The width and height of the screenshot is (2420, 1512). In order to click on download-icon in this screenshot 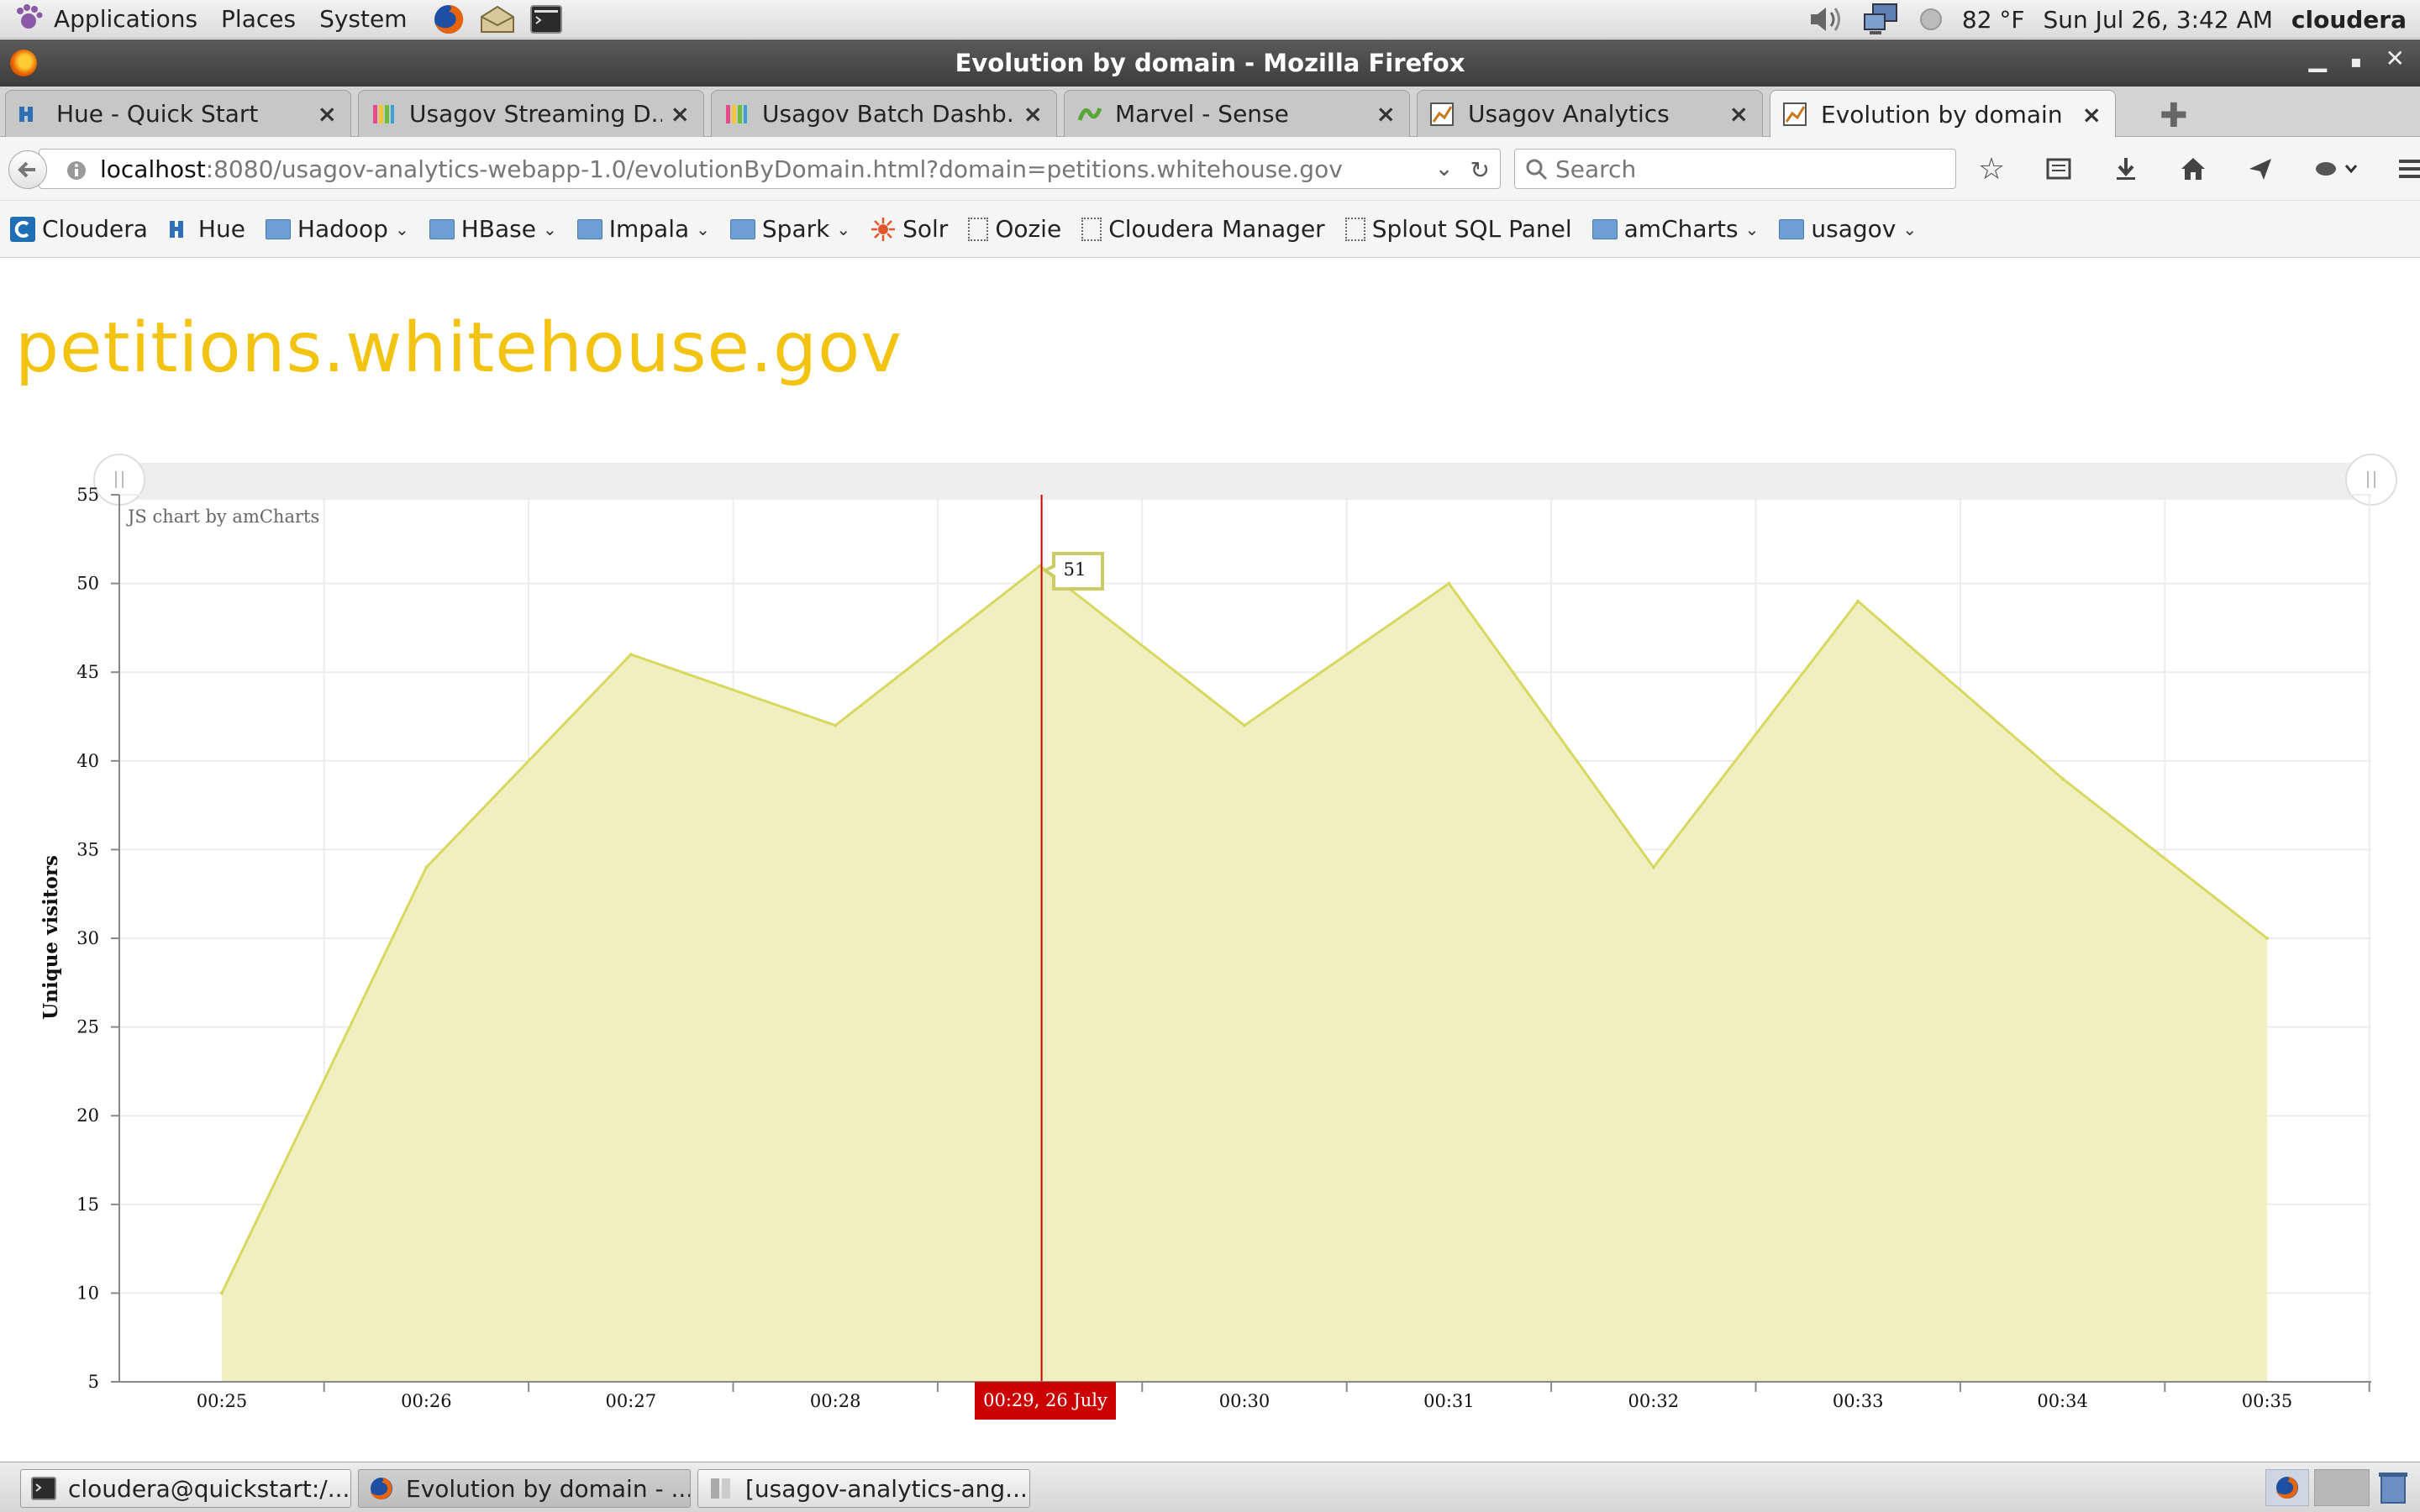, I will do `click(2126, 169)`.